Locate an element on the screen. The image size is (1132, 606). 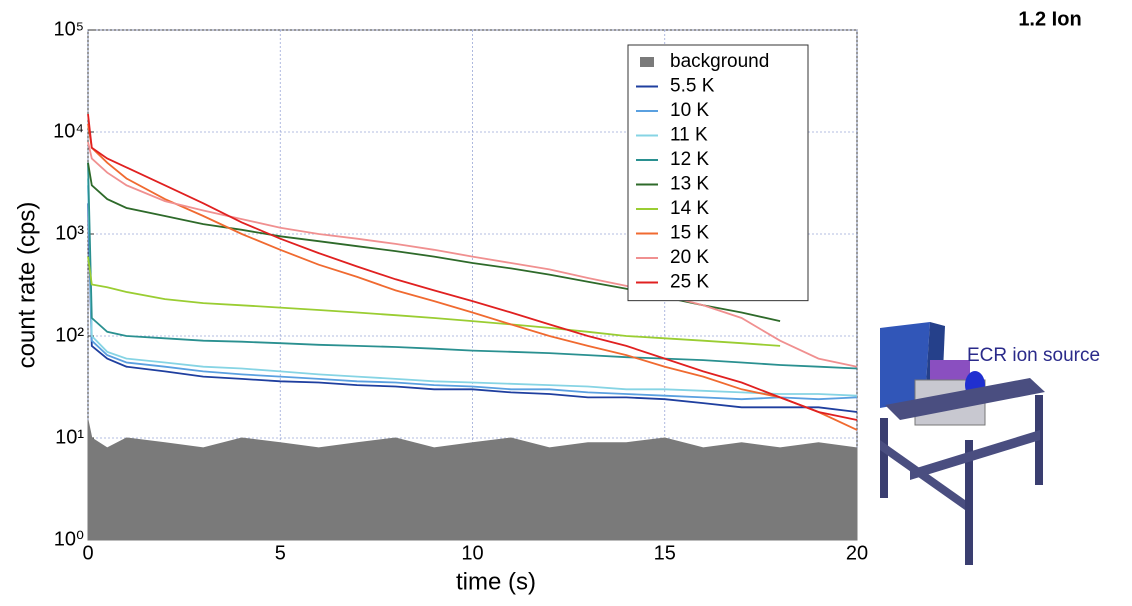
y-tick-label: 10¹ is located at coordinates (69, 437).